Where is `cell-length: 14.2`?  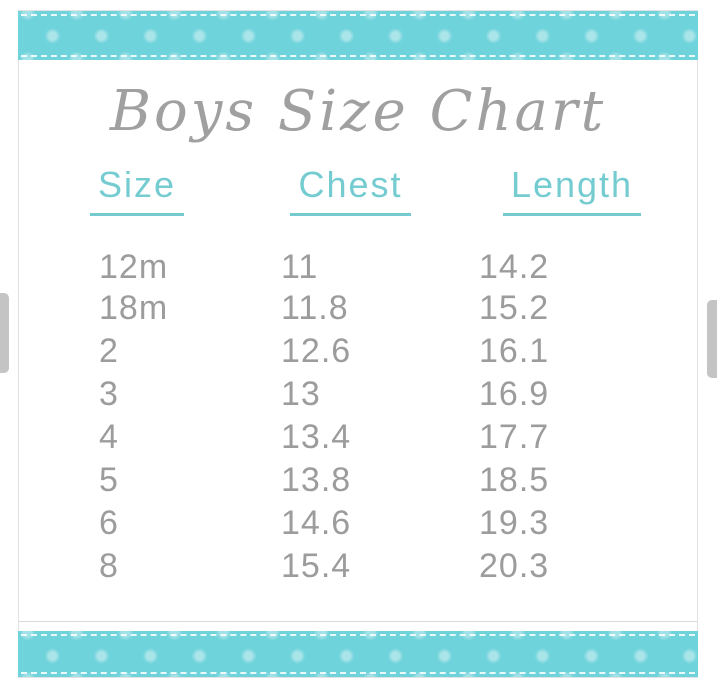
cell-length: 14.2 is located at coordinates (514, 266).